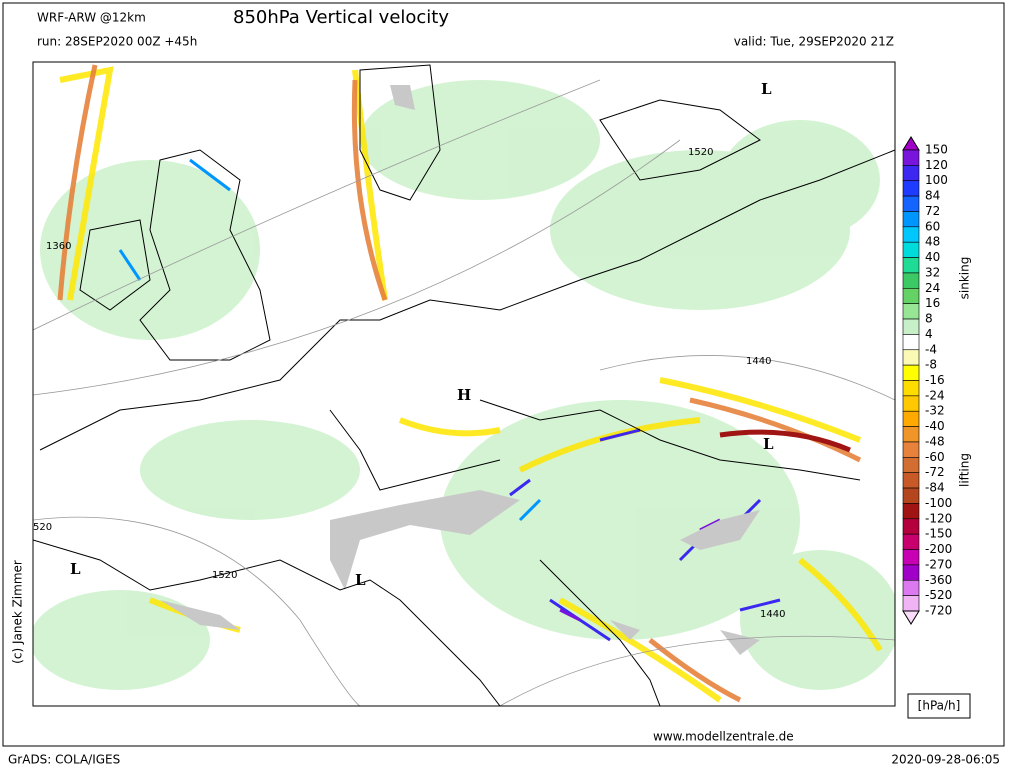 The image size is (1024, 768). Describe the element at coordinates (938, 549) in the screenshot. I see `colorbar-label: -200` at that location.